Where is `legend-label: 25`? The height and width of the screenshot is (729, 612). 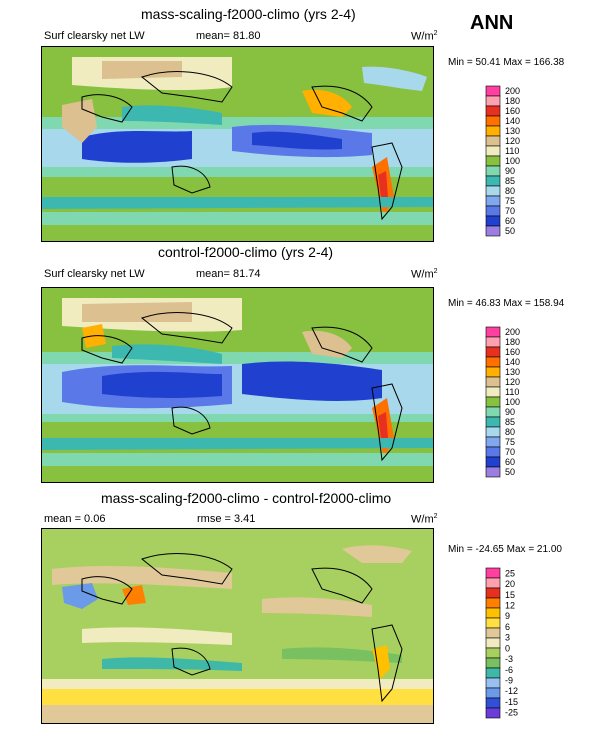
legend-label: 25 is located at coordinates (510, 573).